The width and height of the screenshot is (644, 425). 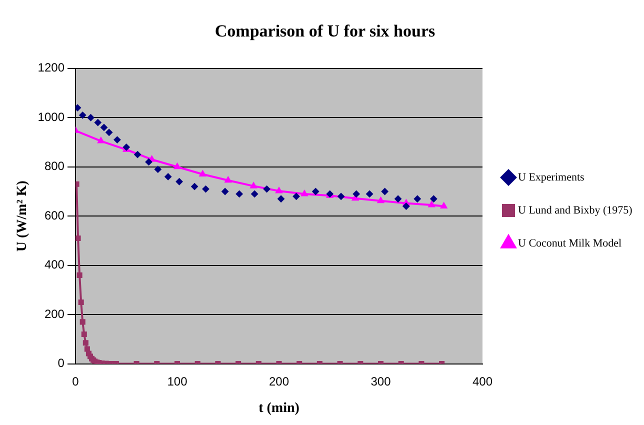 I want to click on y-tick-label: 400, so click(x=54, y=265).